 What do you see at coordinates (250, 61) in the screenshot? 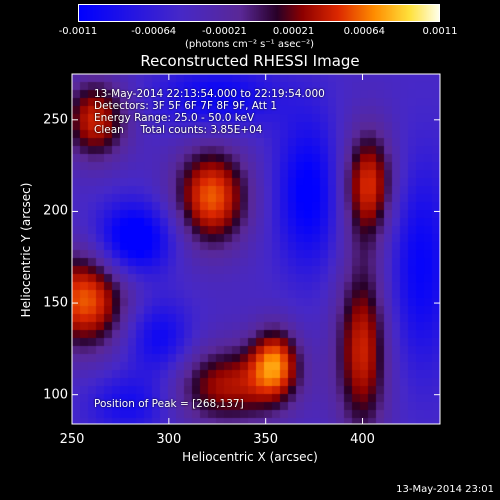
I see `chart-title: Reconstructed RHESSI Image` at bounding box center [250, 61].